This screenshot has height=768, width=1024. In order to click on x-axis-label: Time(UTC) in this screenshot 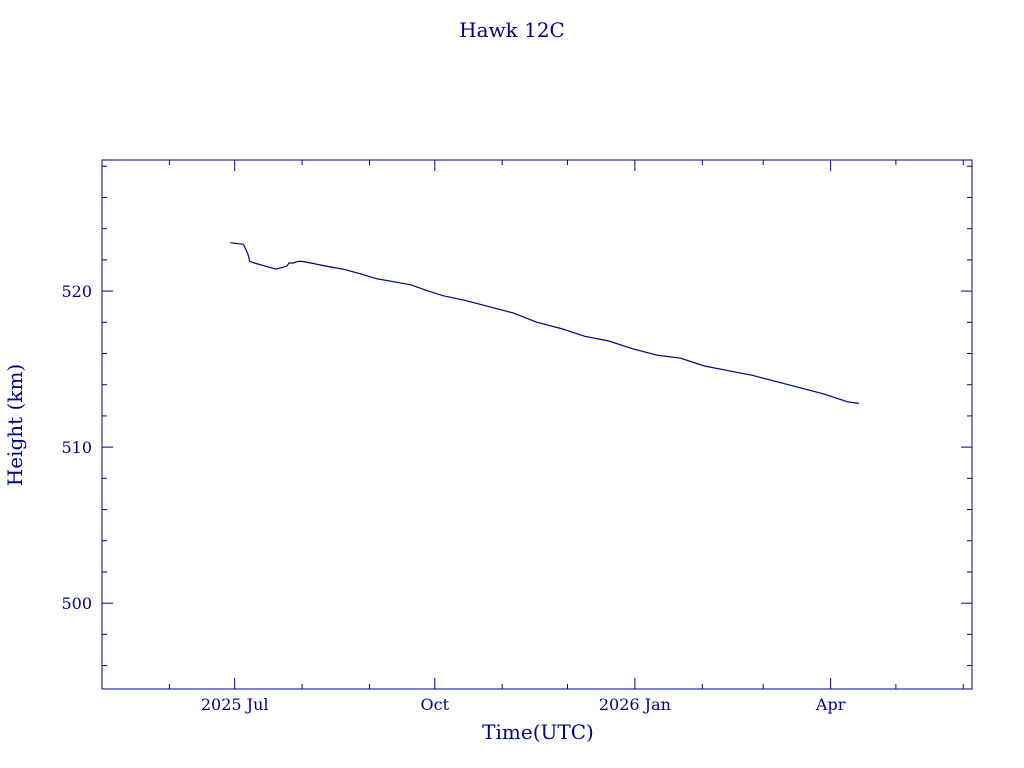, I will do `click(538, 732)`.